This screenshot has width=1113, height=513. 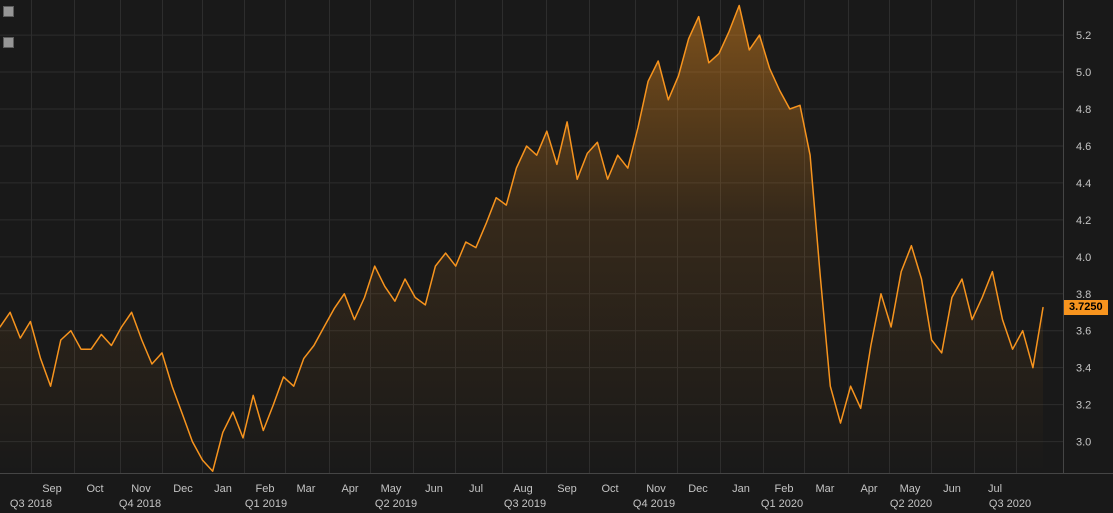 What do you see at coordinates (1083, 258) in the screenshot?
I see `y-axis-tick-label: 4.0` at bounding box center [1083, 258].